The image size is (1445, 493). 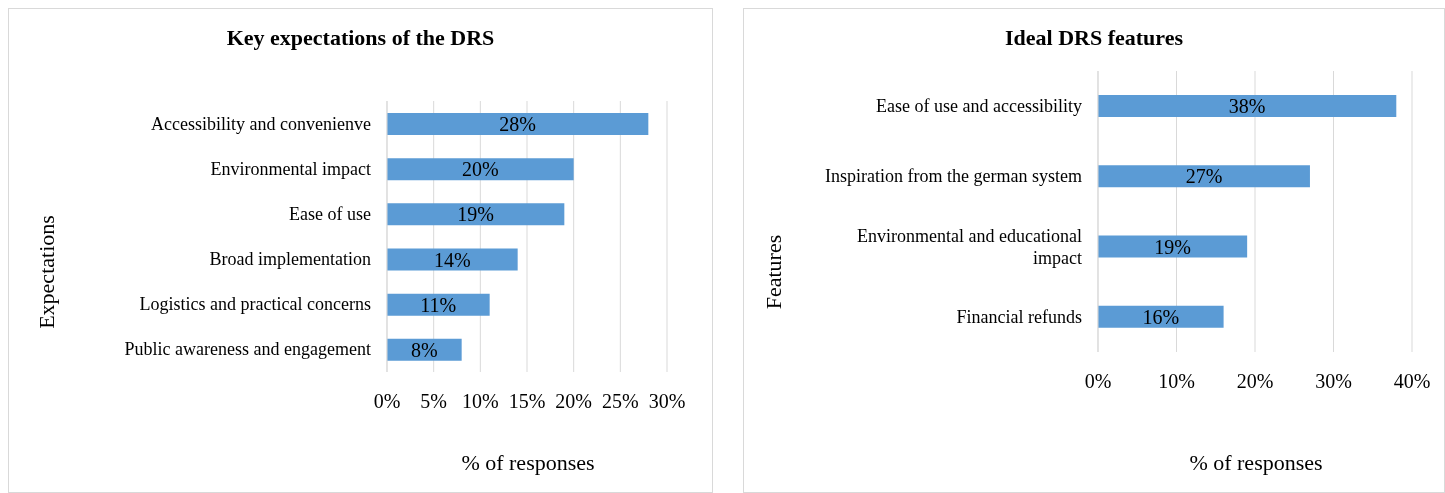 I want to click on data-label: 20%, so click(x=480, y=169).